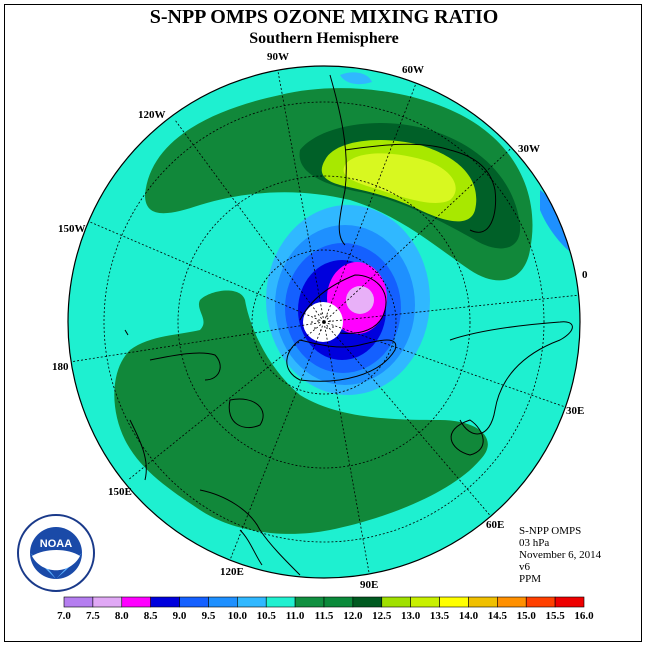 Image resolution: width=648 pixels, height=648 pixels. What do you see at coordinates (495, 525) in the screenshot?
I see `lon-label-60e: 60E` at bounding box center [495, 525].